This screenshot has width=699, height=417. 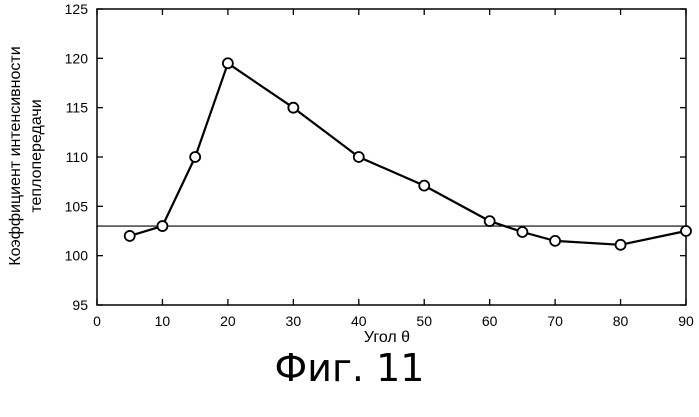 What do you see at coordinates (77, 157) in the screenshot?
I see `y-tick-label: 110` at bounding box center [77, 157].